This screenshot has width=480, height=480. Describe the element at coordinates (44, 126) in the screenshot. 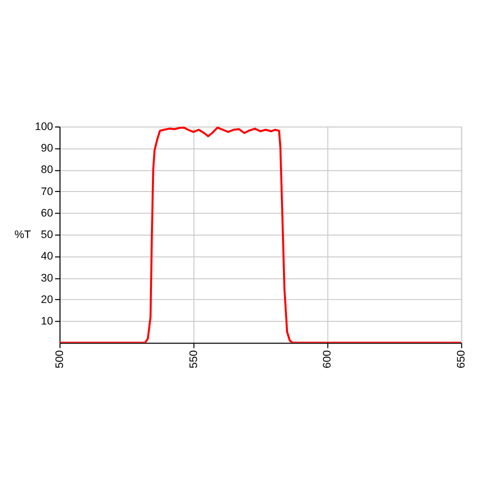

I see `y-tick-label: 100` at that location.